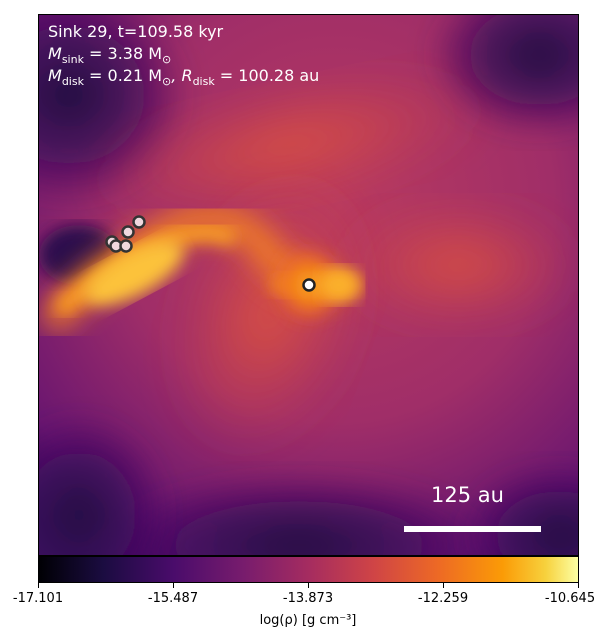  I want to click on disk-properties-label: Mdisk = 0.21 M⊙, Rdisk = 100.28 au, so click(184, 77).